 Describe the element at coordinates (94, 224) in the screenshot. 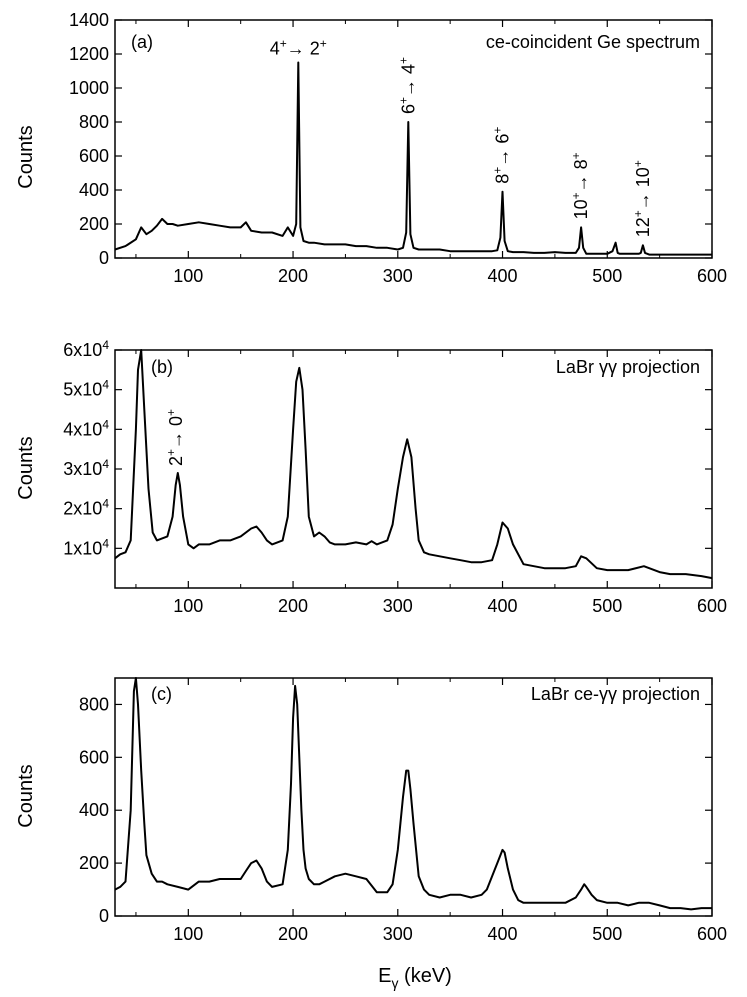

I see `panel-a-ytick-label: 200` at that location.